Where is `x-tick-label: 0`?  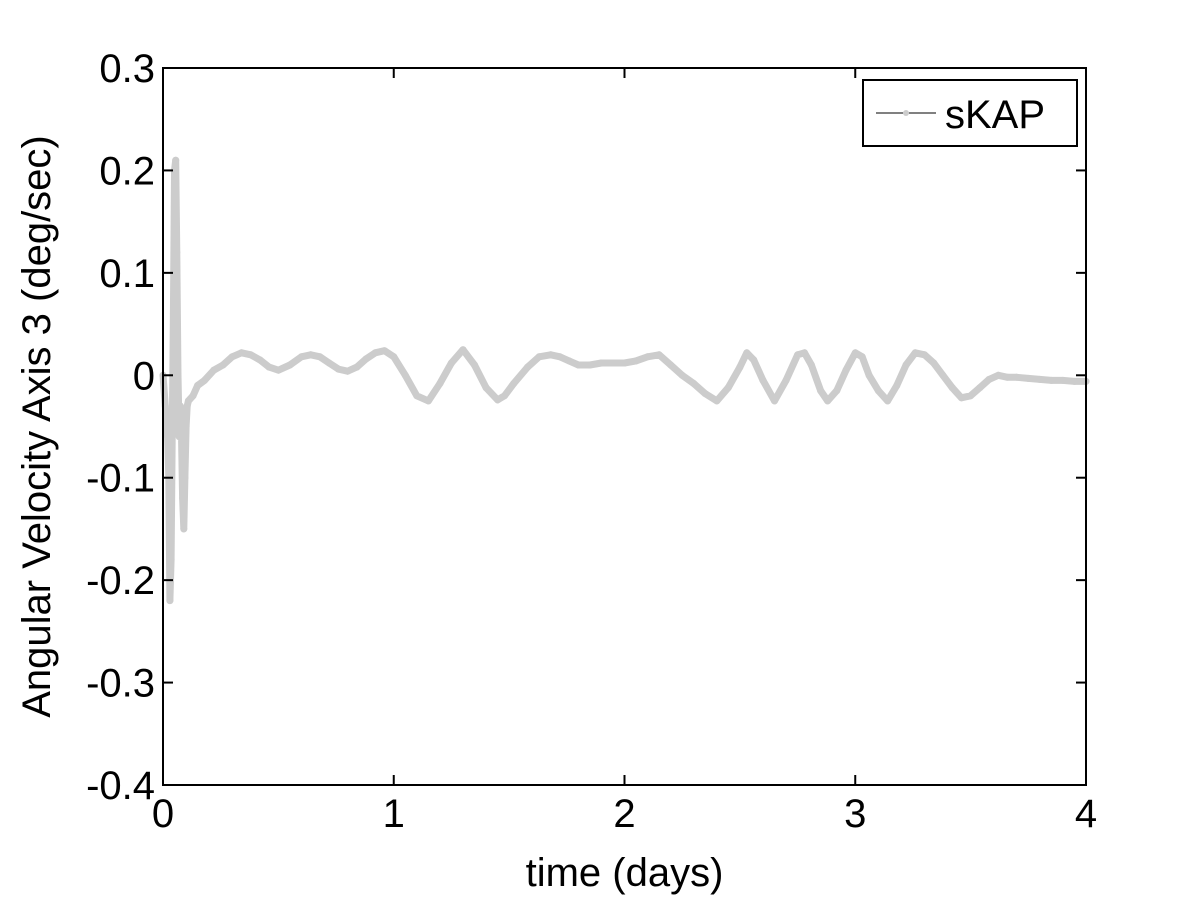
x-tick-label: 0 is located at coordinates (163, 814).